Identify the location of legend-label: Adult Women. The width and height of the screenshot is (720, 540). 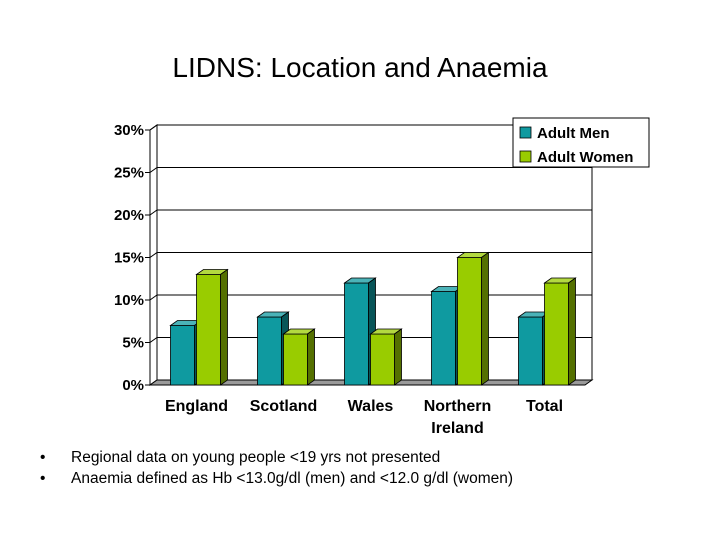
(585, 157).